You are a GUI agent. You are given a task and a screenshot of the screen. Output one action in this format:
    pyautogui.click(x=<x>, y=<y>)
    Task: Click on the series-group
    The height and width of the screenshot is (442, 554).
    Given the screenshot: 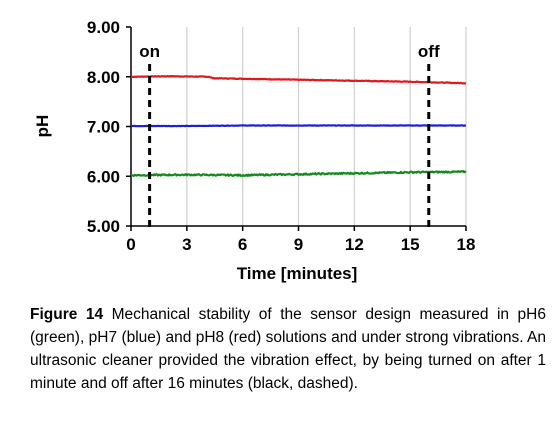 What is the action you would take?
    pyautogui.click(x=298, y=125)
    